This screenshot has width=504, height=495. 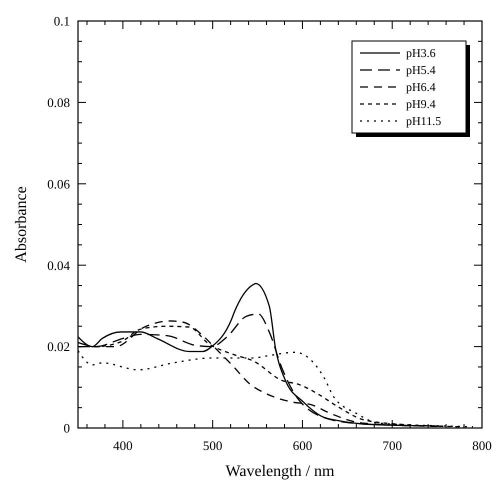 What do you see at coordinates (21, 224) in the screenshot?
I see `y-axis-title: Absorbance` at bounding box center [21, 224].